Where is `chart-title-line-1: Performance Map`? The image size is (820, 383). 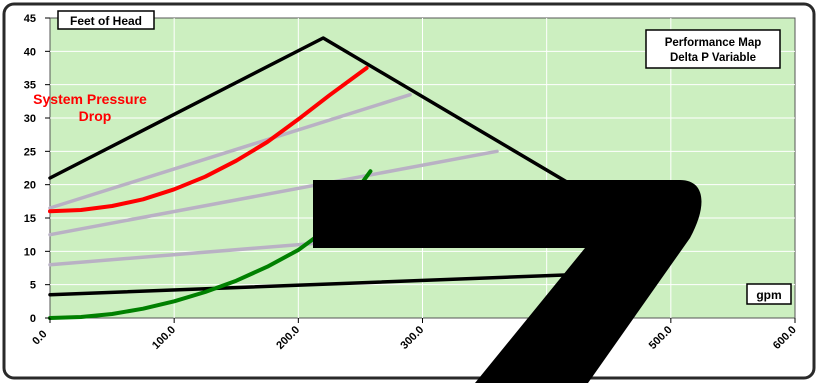
chart-title-line-1: Performance Map is located at coordinates (713, 43).